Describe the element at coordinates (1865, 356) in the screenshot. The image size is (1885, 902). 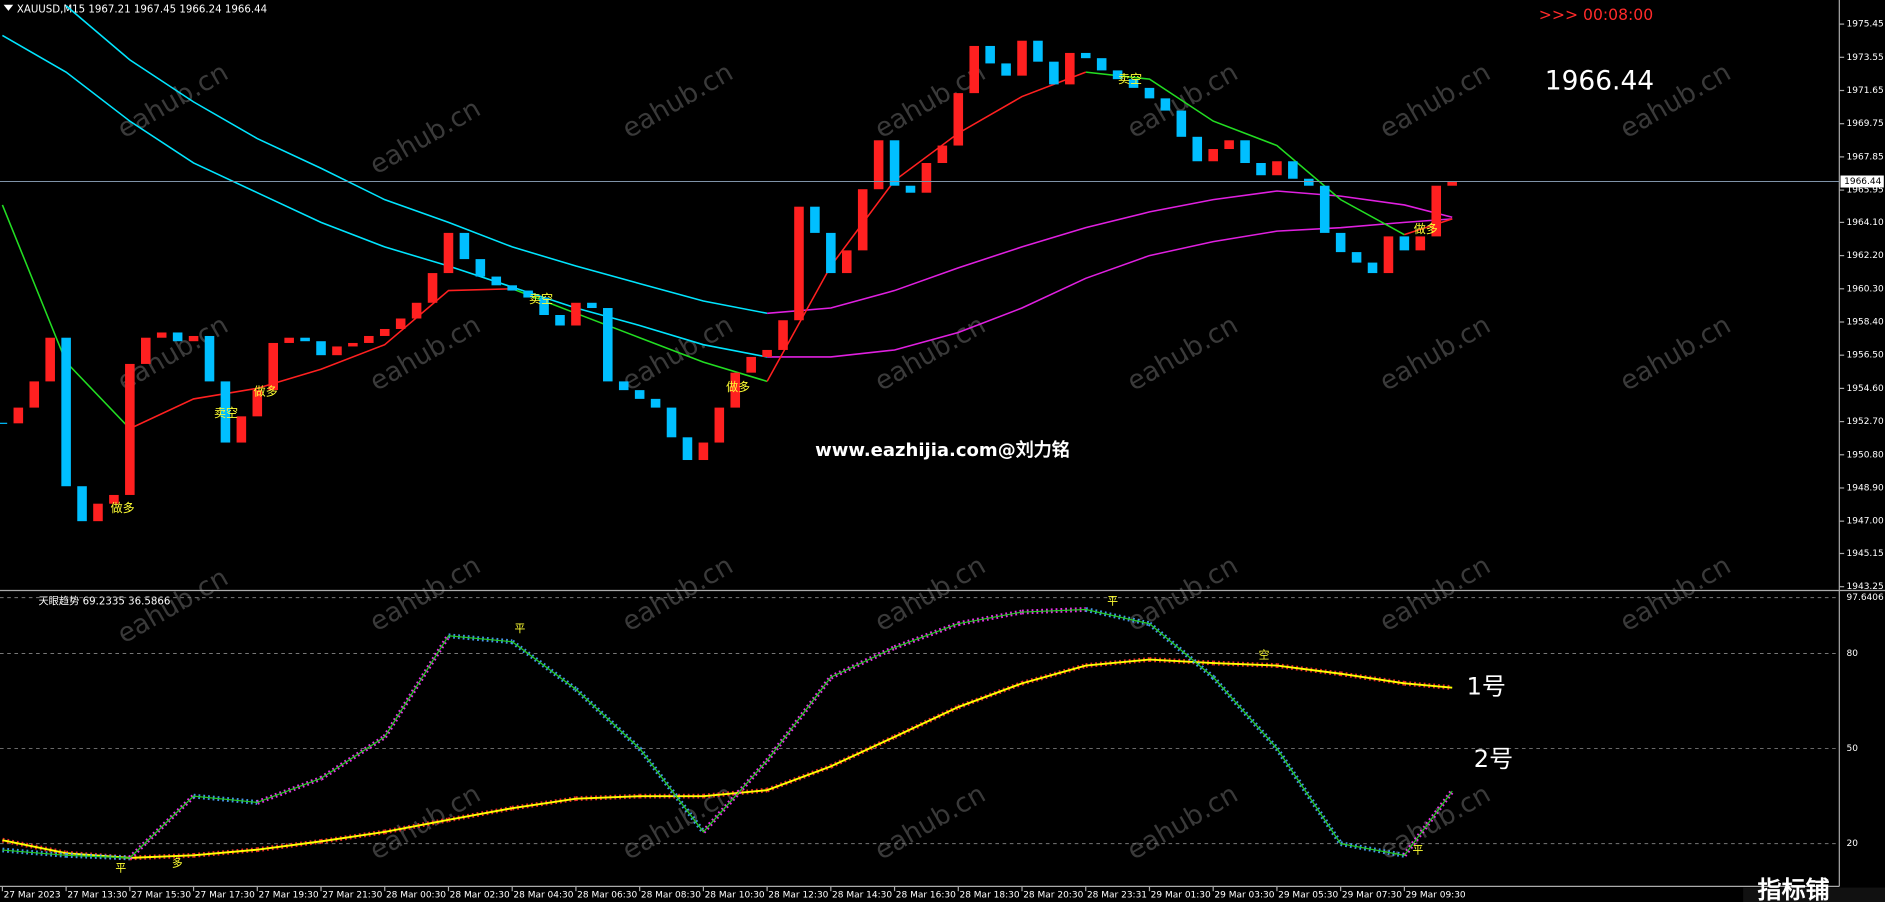
I see `y-tick-label: 1956.50` at that location.